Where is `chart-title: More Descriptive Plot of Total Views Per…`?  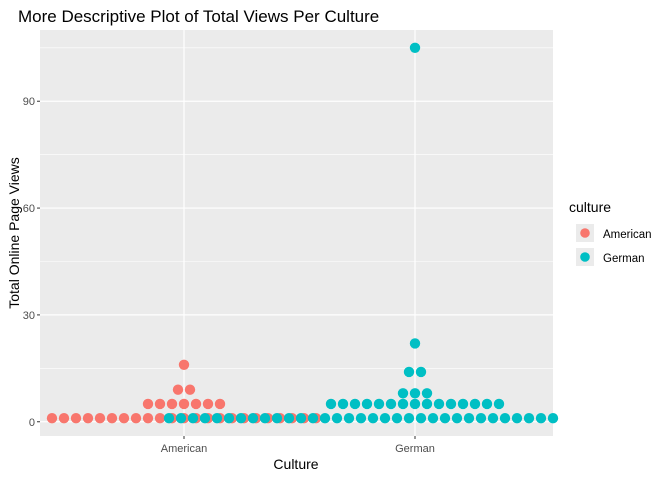
chart-title: More Descriptive Plot of Total Views Per… is located at coordinates (198, 16).